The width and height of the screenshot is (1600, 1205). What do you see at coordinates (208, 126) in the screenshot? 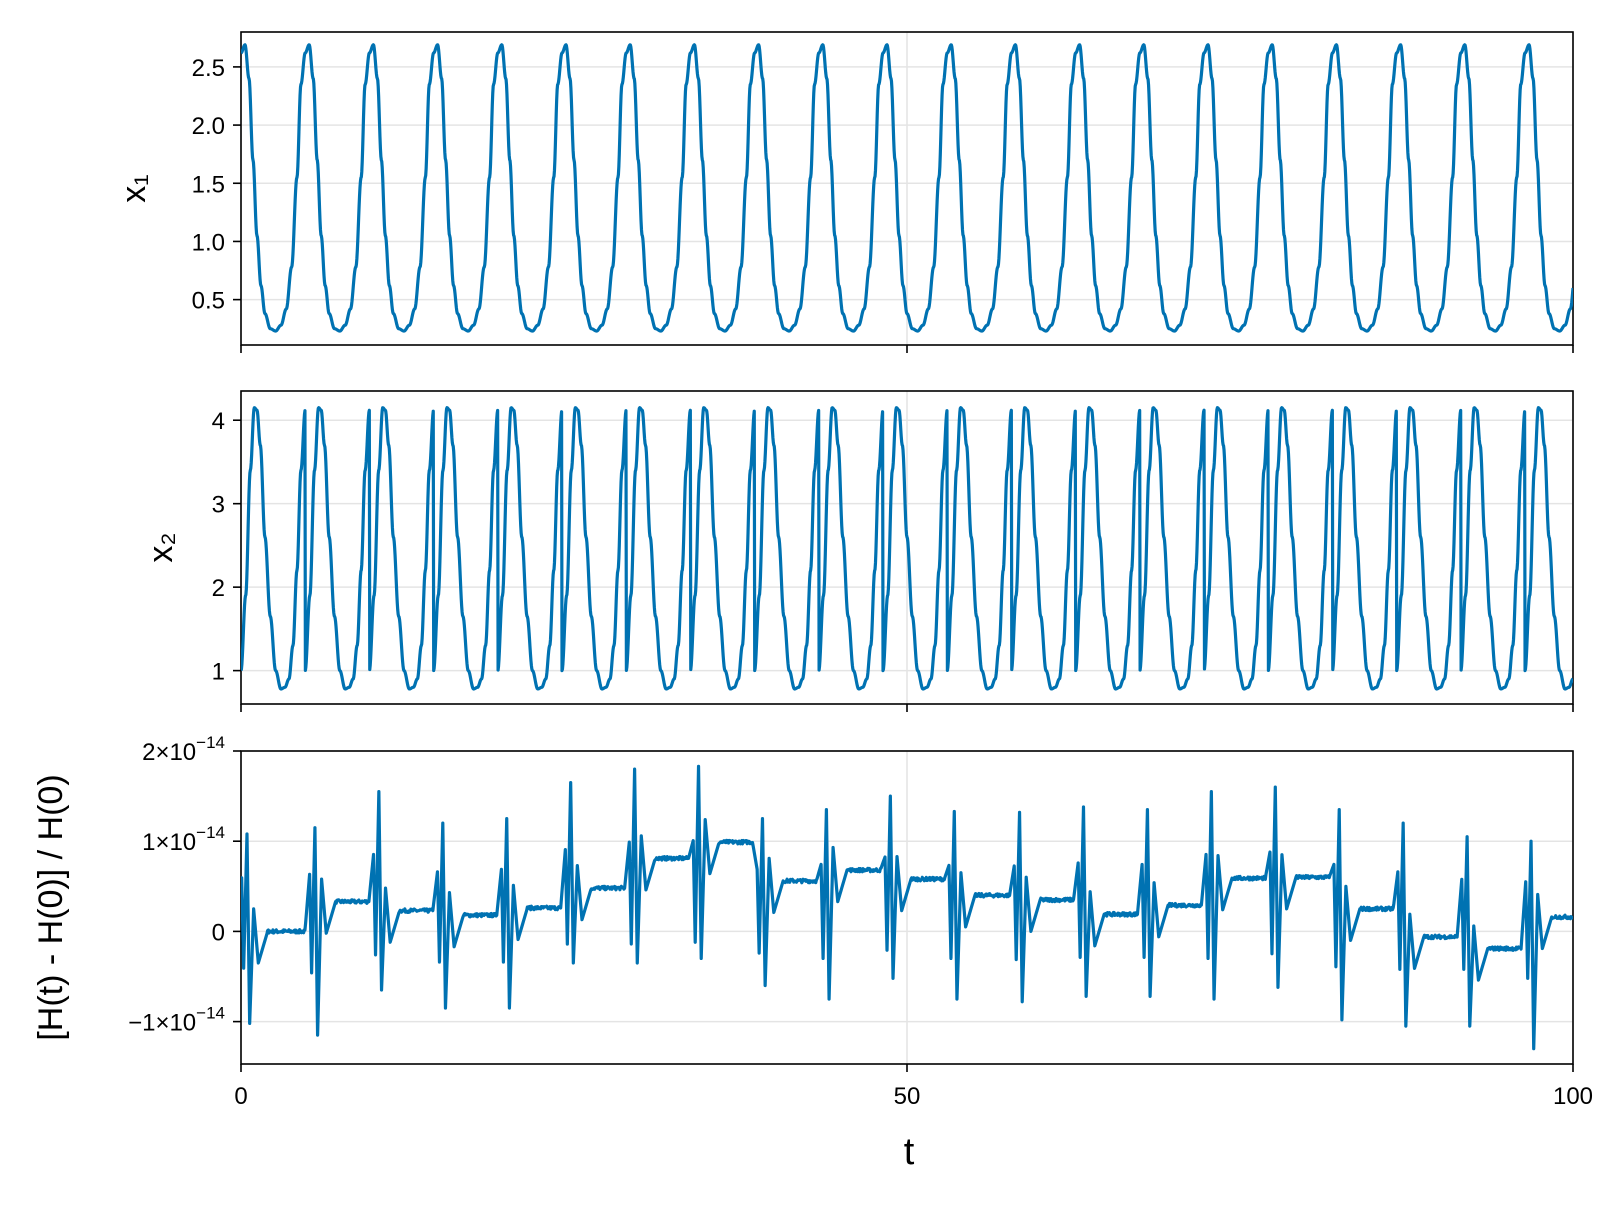
I see `top-ytick-label-3: 2.0` at bounding box center [208, 126].